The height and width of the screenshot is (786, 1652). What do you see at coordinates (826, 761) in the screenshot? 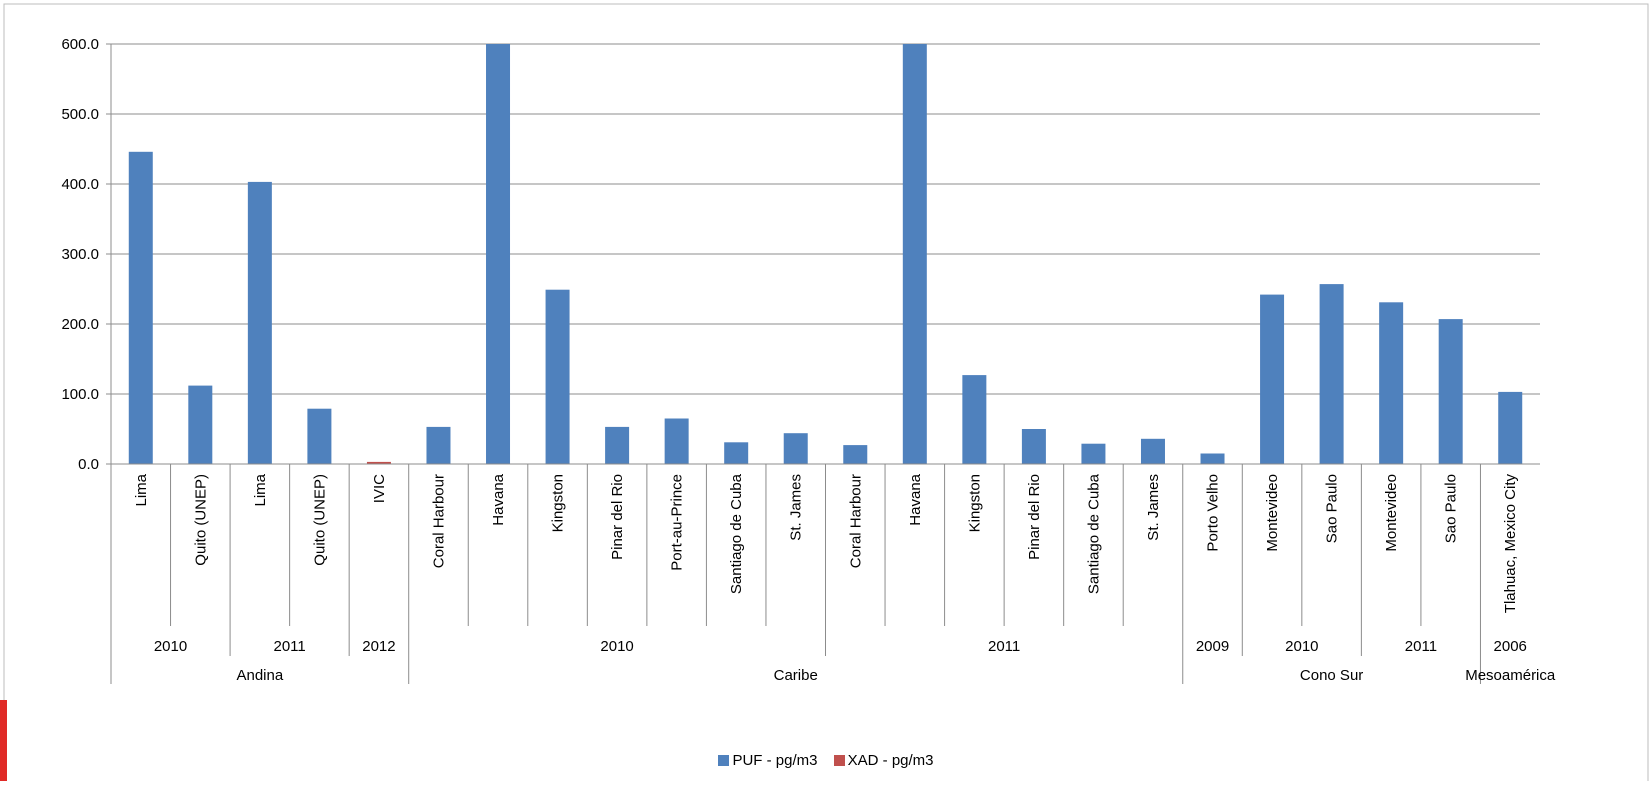
I see `legend: PUF - pg/m3 XAD - pg/m3` at bounding box center [826, 761].